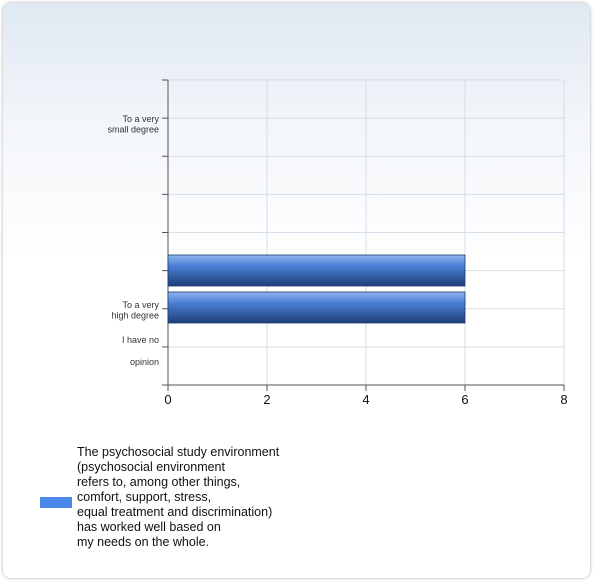 This screenshot has width=595, height=583. I want to click on x-tick-label: 4, so click(365, 399).